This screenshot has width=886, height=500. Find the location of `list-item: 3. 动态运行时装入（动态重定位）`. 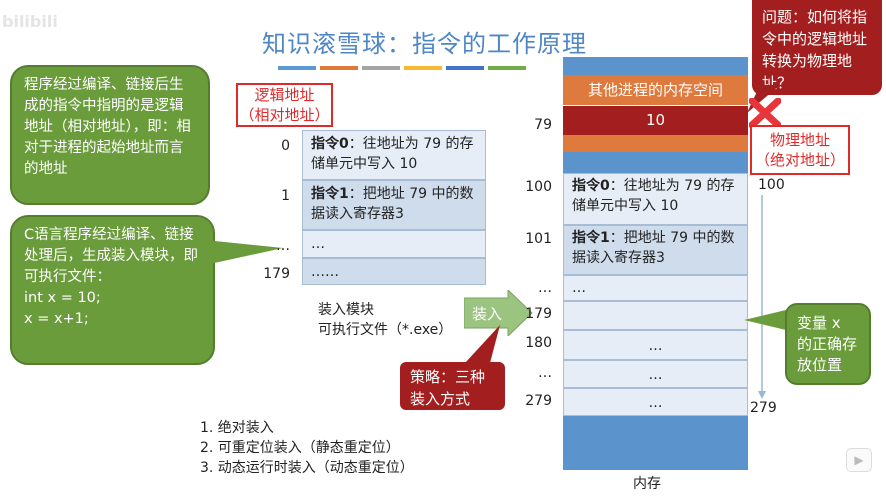

list-item: 3. 动态运行时装入（动态重定位） is located at coordinates (307, 468).